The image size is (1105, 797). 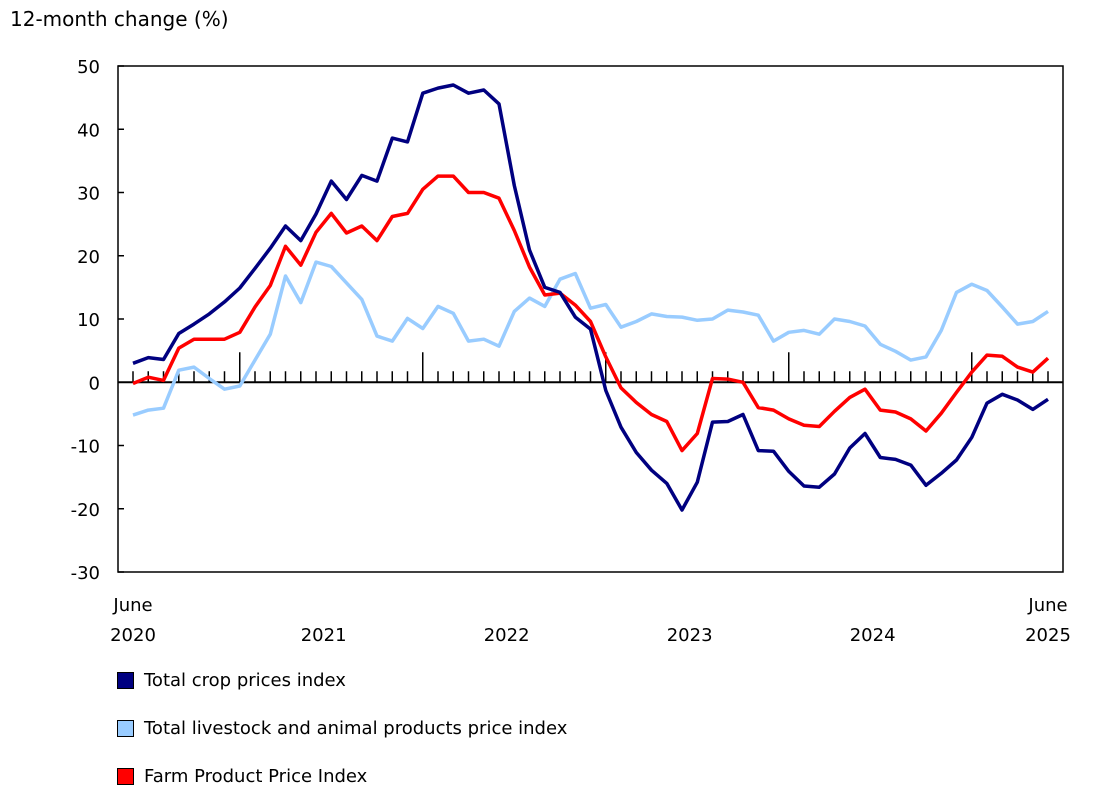 What do you see at coordinates (133, 635) in the screenshot?
I see `x-tick-label-year: 2020` at bounding box center [133, 635].